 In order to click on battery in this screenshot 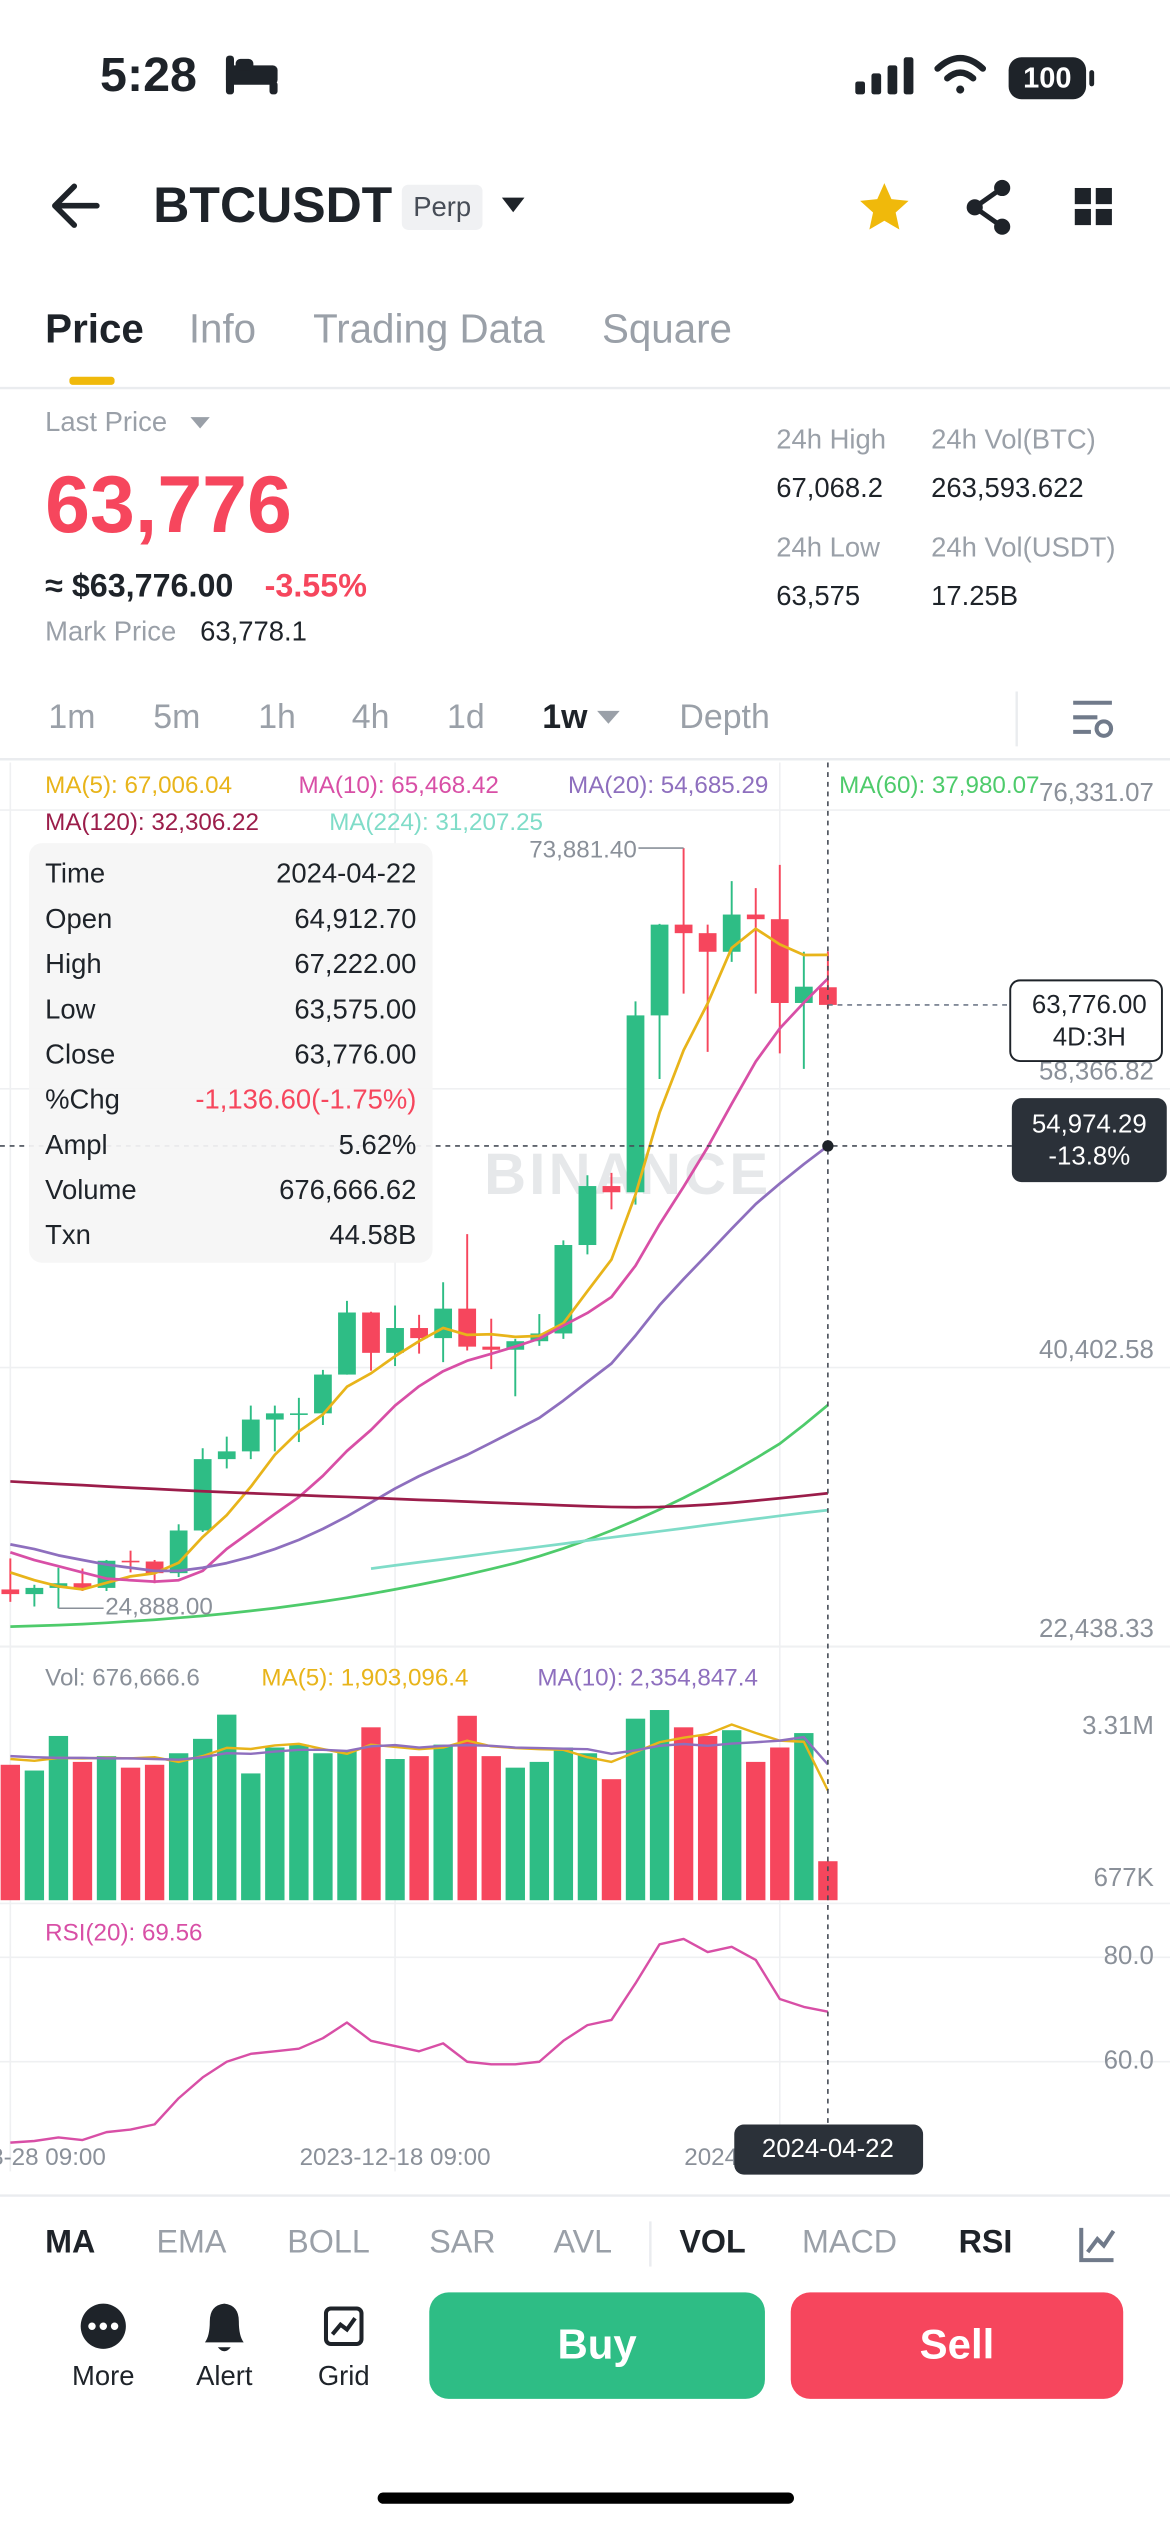, I will do `click(1047, 78)`.